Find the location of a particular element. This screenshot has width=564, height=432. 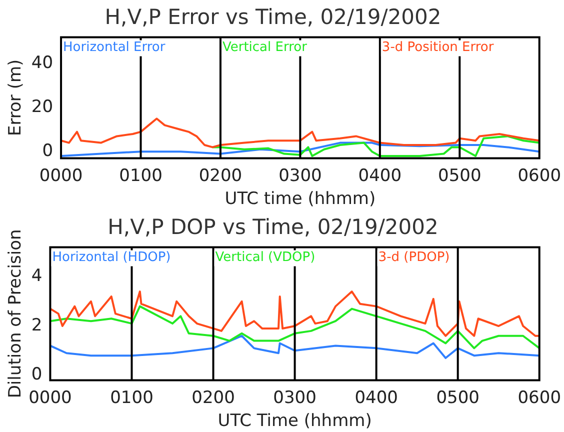

text: 3-d Position Error is located at coordinates (438, 48).